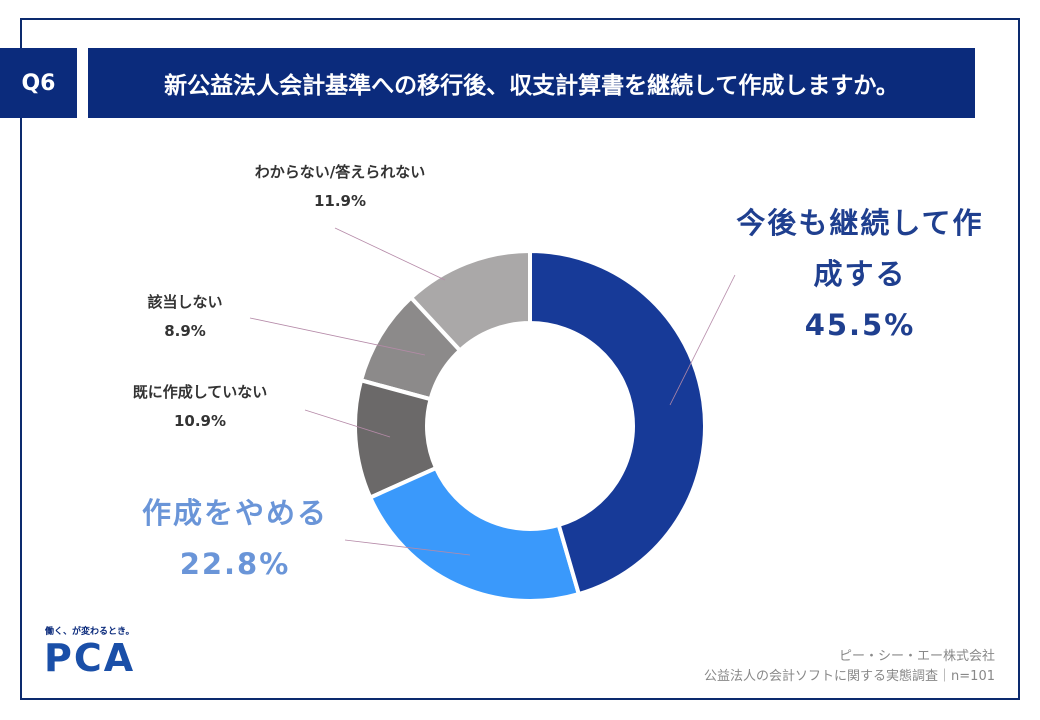 The height and width of the screenshot is (720, 1040). Describe the element at coordinates (531, 83) in the screenshot. I see `question-title: 新公益法人会計基準への移行後、収支計算書を継続して作成しますか。` at that location.